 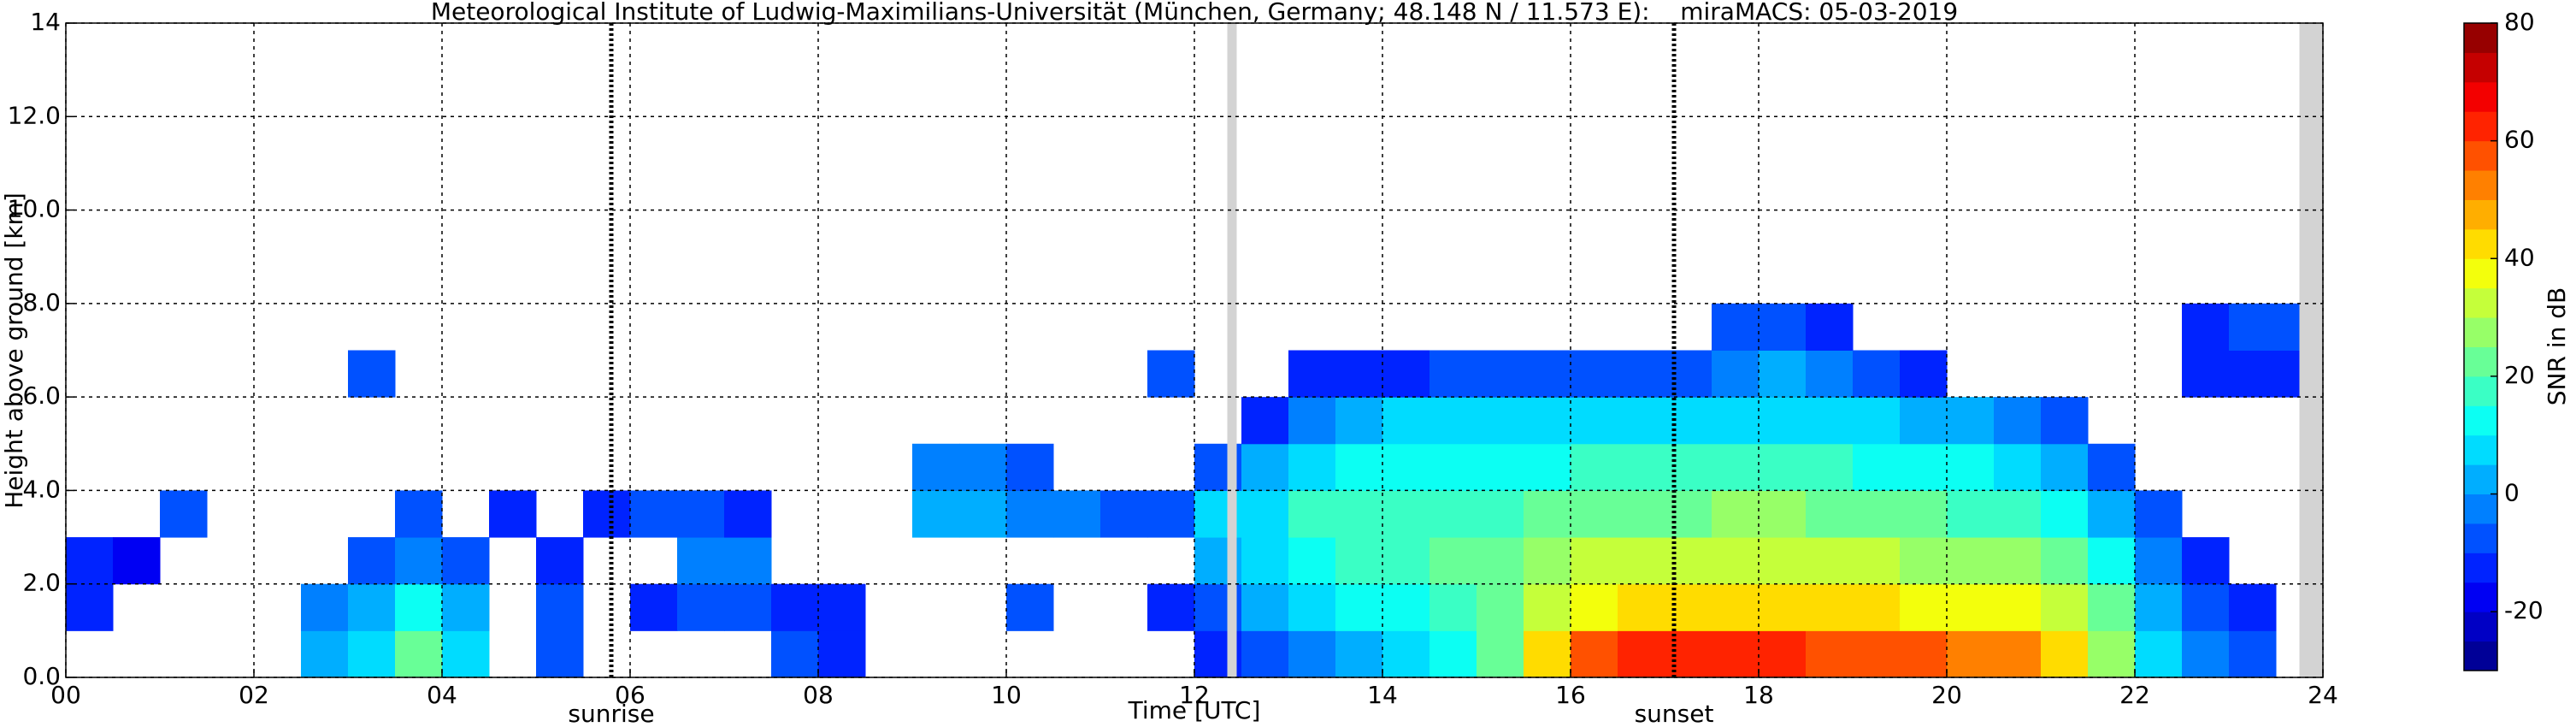 What do you see at coordinates (2519, 257) in the screenshot?
I see `colorbar-tick-label: 40` at bounding box center [2519, 257].